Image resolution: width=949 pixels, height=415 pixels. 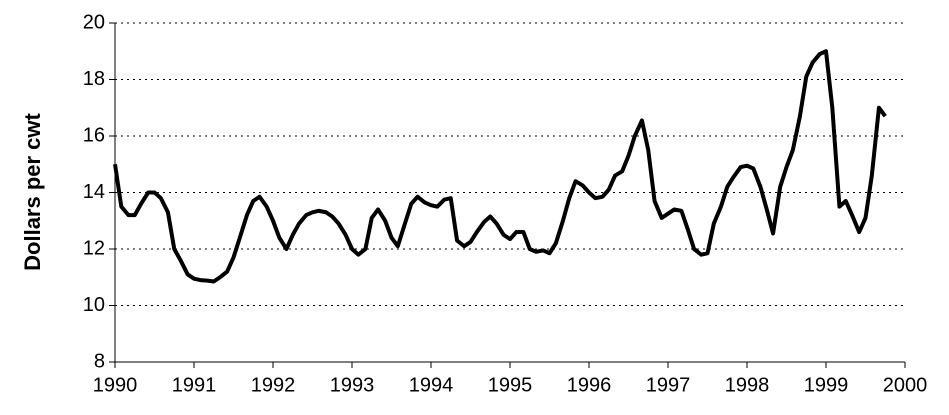 I want to click on y-tick-label: 10, so click(x=94, y=305).